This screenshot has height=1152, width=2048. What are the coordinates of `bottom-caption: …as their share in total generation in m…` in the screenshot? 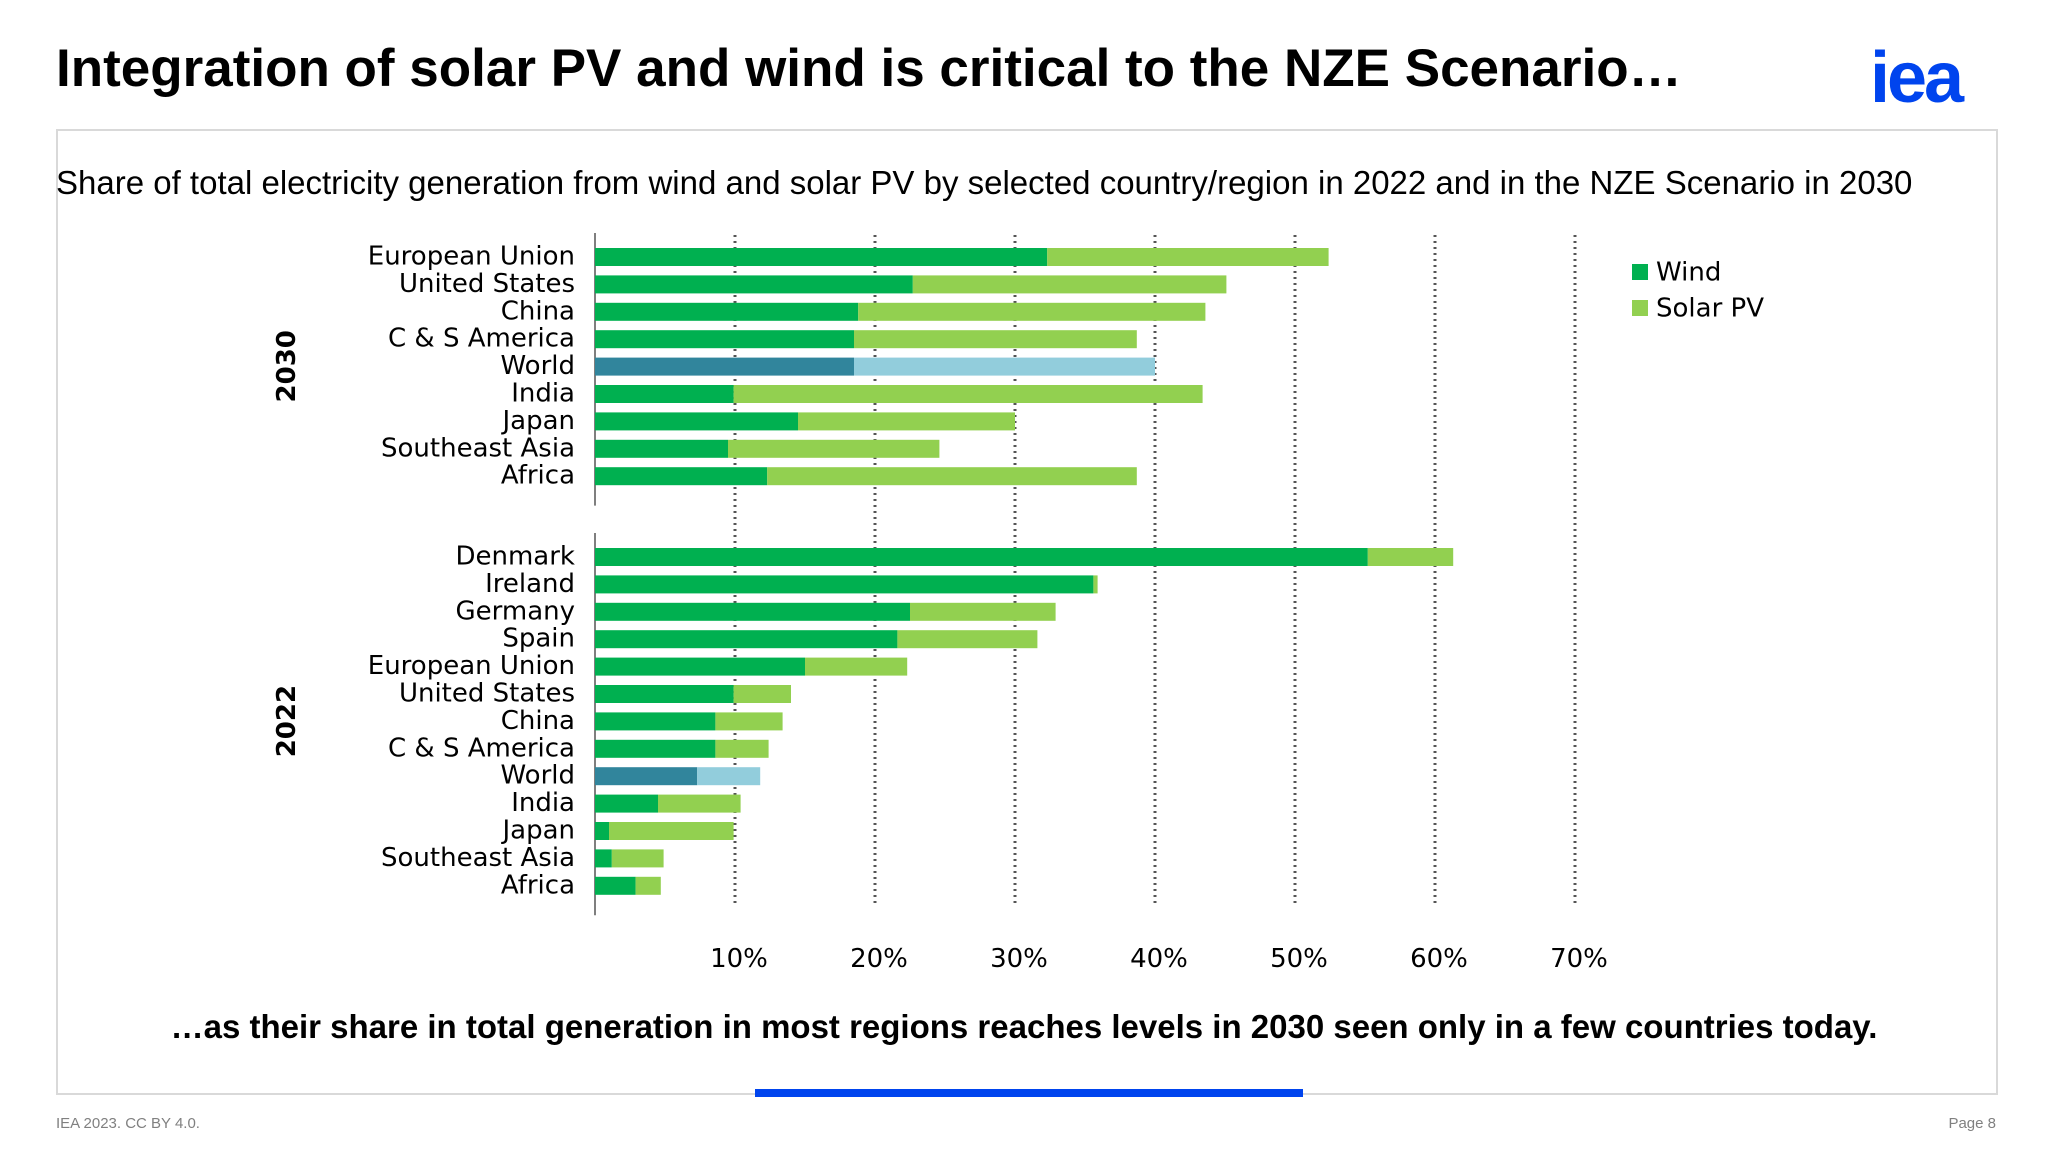 It's located at (1024, 1026).